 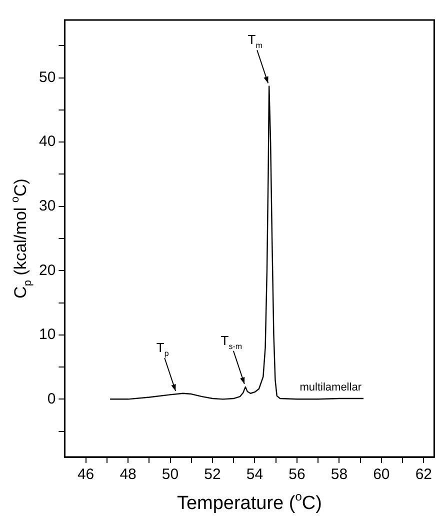 I want to click on x-tick-label: 52, so click(x=212, y=475).